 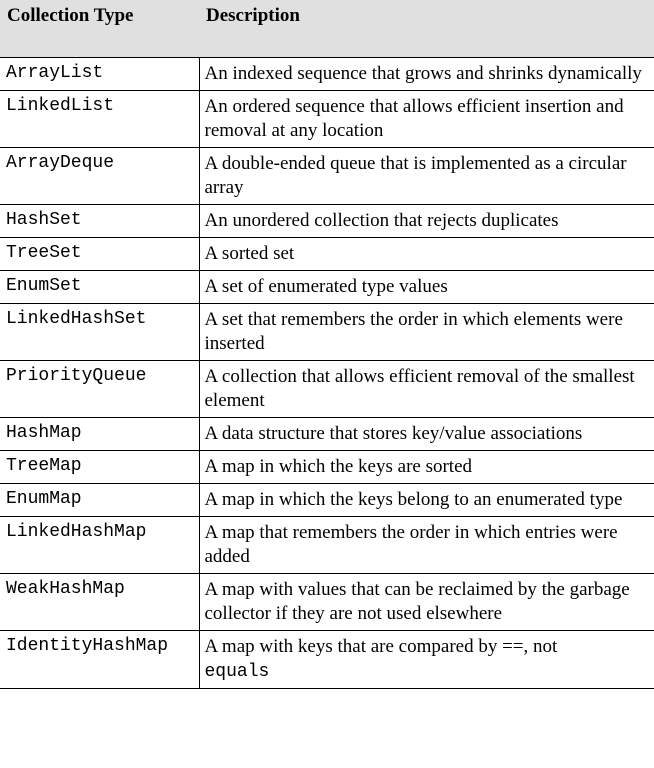 I want to click on description-code: equals, so click(x=237, y=671).